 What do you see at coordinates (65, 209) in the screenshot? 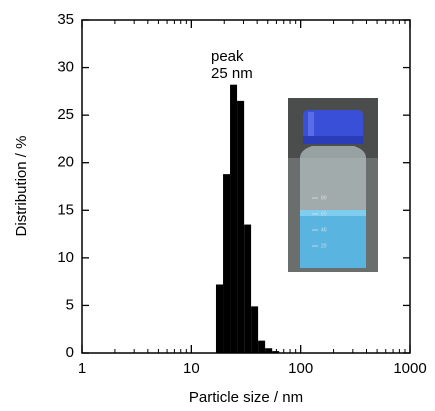
I see `y-tick-label: 15` at bounding box center [65, 209].